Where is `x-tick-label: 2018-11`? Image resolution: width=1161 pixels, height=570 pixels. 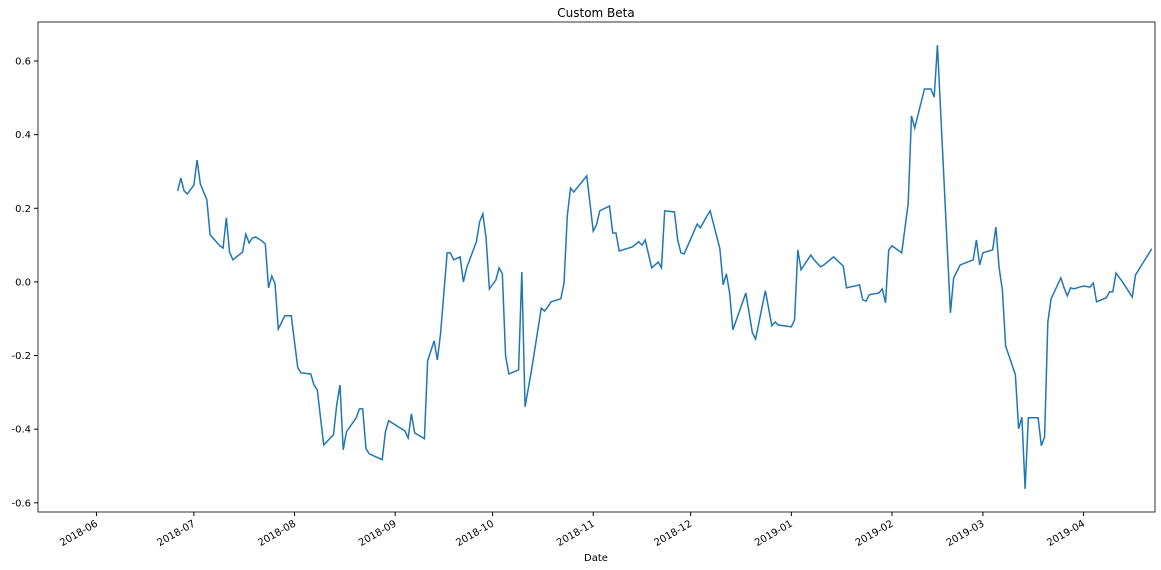
x-tick-label: 2018-11 is located at coordinates (576, 534).